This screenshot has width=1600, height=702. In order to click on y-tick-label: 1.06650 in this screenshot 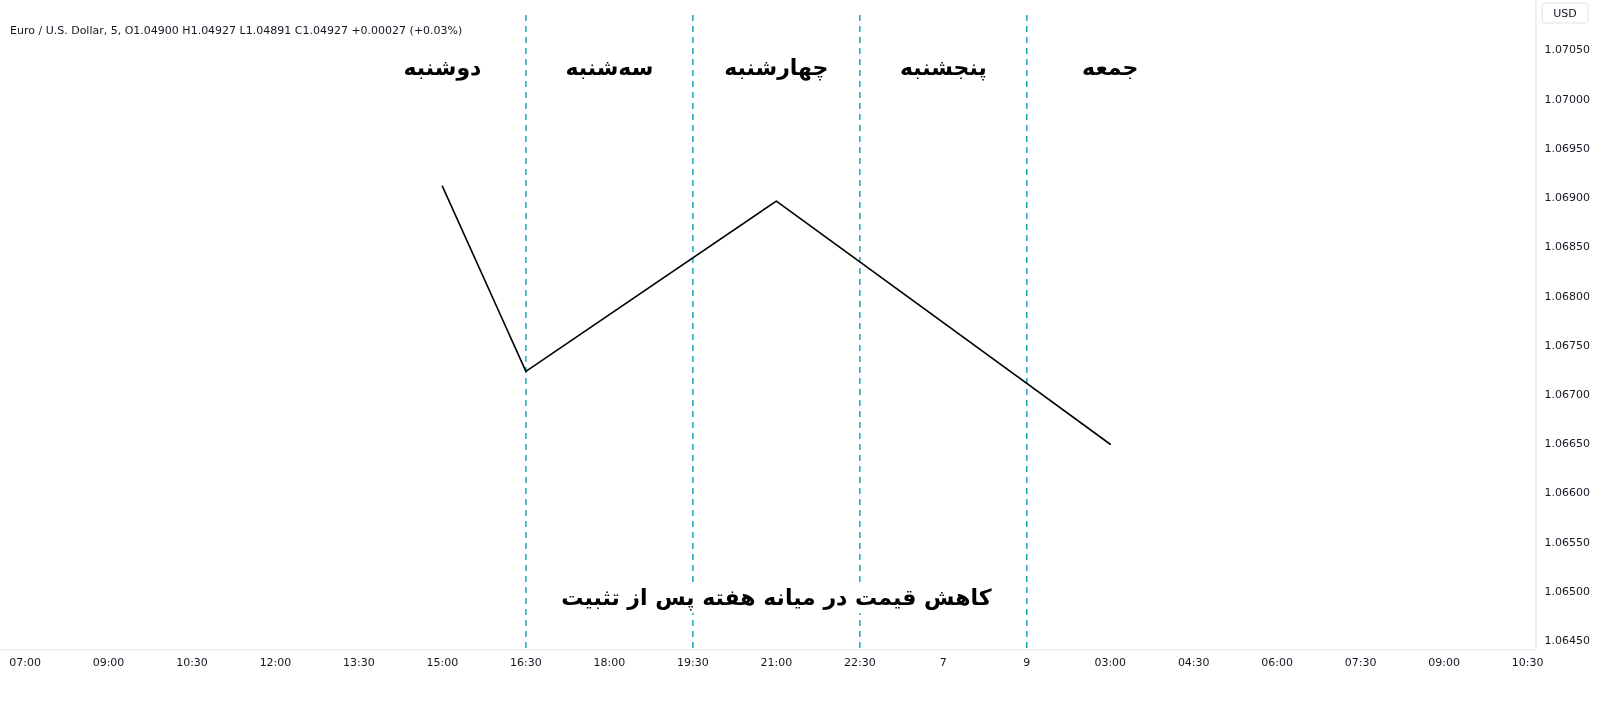, I will do `click(1567, 444)`.